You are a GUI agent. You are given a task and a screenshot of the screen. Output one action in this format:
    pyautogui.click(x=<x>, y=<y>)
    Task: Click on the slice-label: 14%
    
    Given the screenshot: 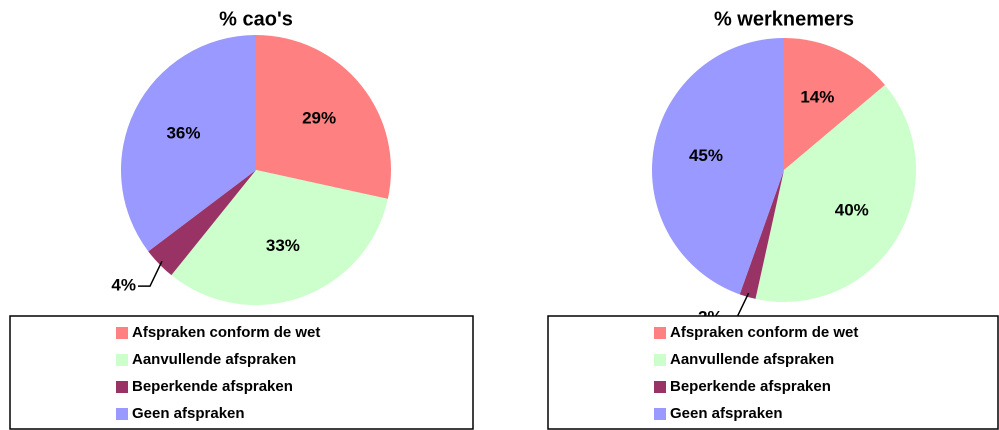 What is the action you would take?
    pyautogui.click(x=817, y=97)
    